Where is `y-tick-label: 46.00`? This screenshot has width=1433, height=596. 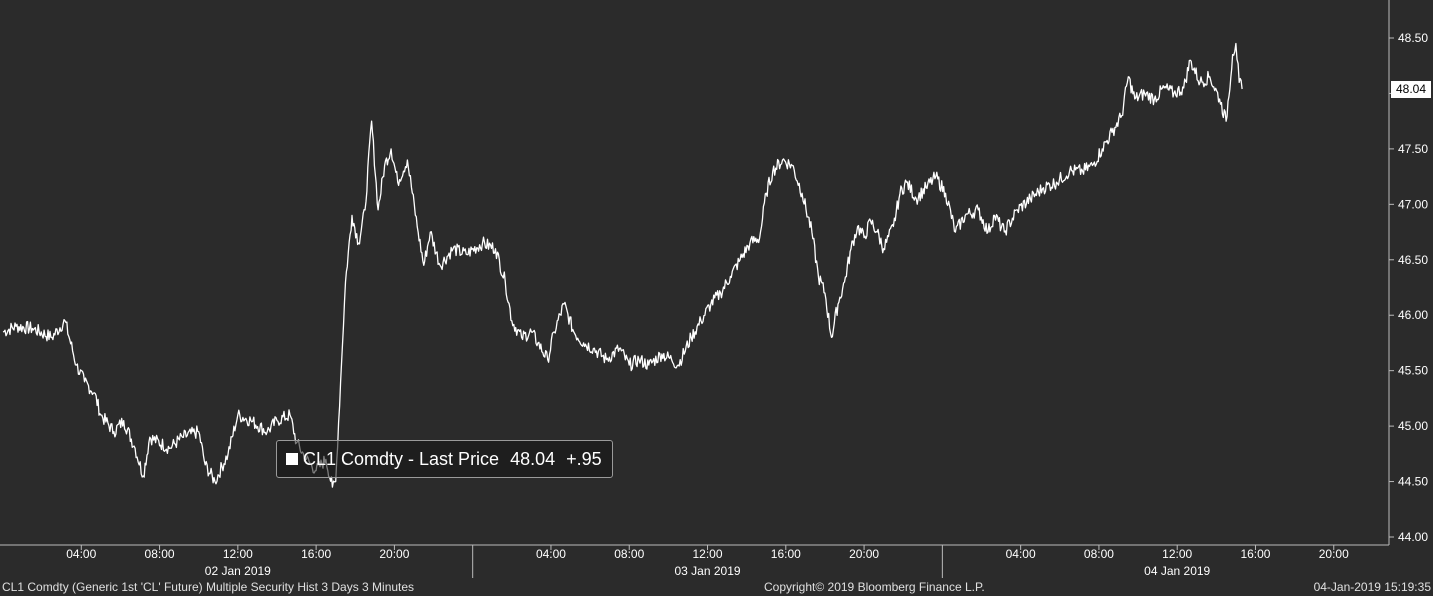
y-tick-label: 46.00 is located at coordinates (1413, 315).